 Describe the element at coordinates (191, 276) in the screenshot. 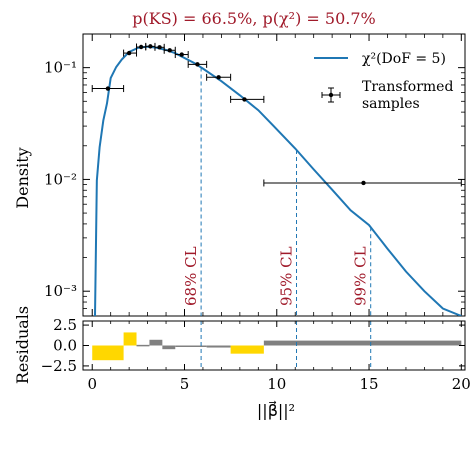

I see `cl-label: 68% CL` at that location.